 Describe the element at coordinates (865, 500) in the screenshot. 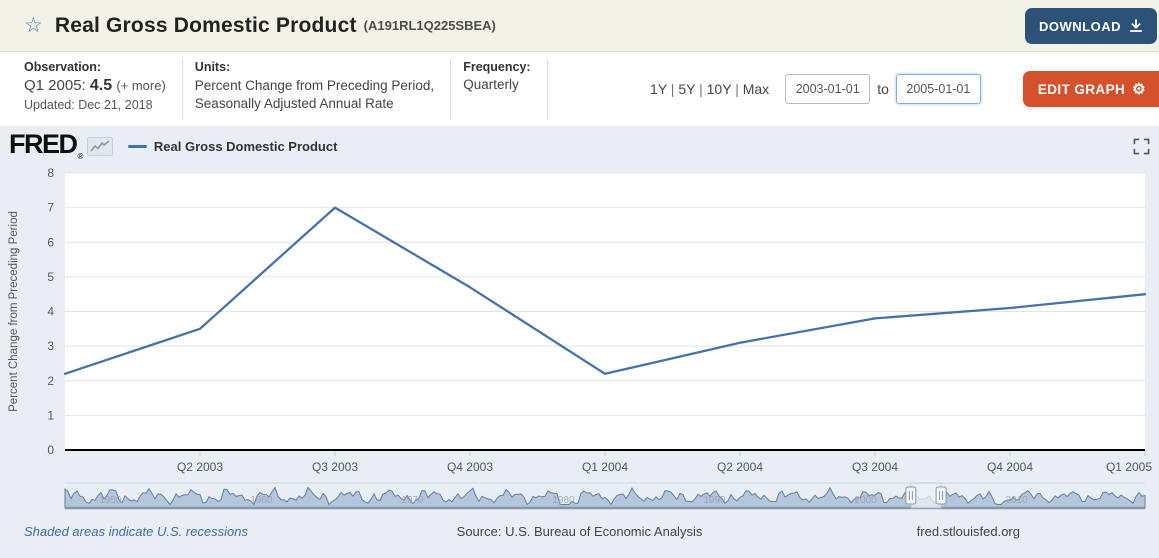

I see `minimap-decade-label: 2000` at that location.